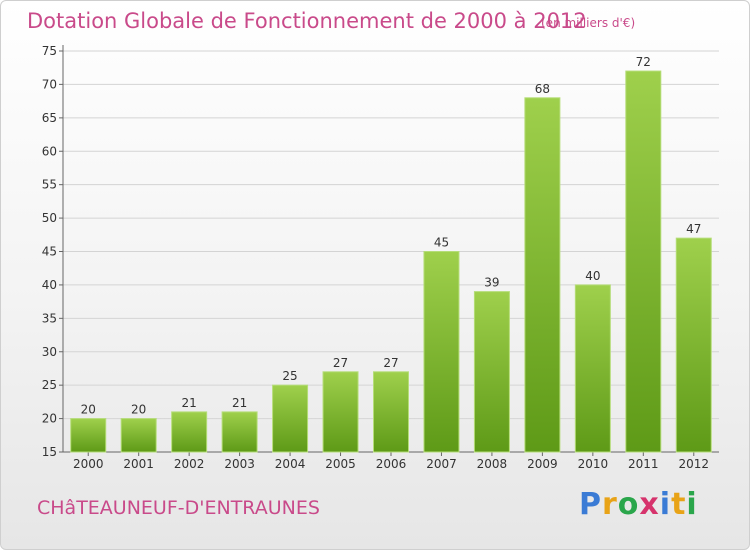 This screenshot has height=550, width=750. What do you see at coordinates (290, 464) in the screenshot?
I see `x-tick-label: 2004` at bounding box center [290, 464].